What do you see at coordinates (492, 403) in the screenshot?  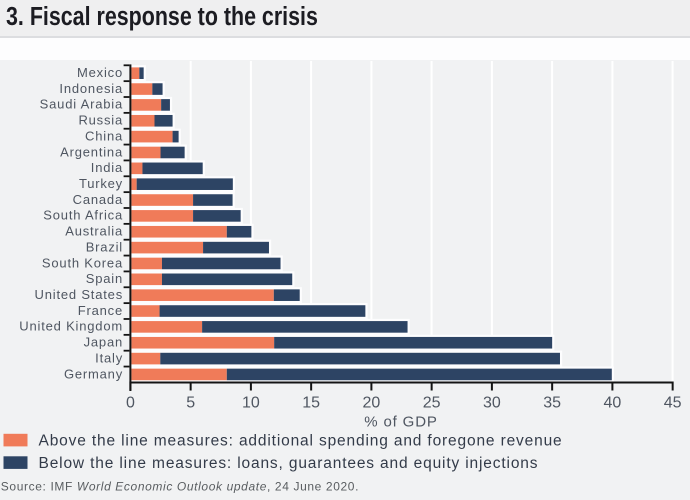 I see `svg-text: 30` at bounding box center [492, 403].